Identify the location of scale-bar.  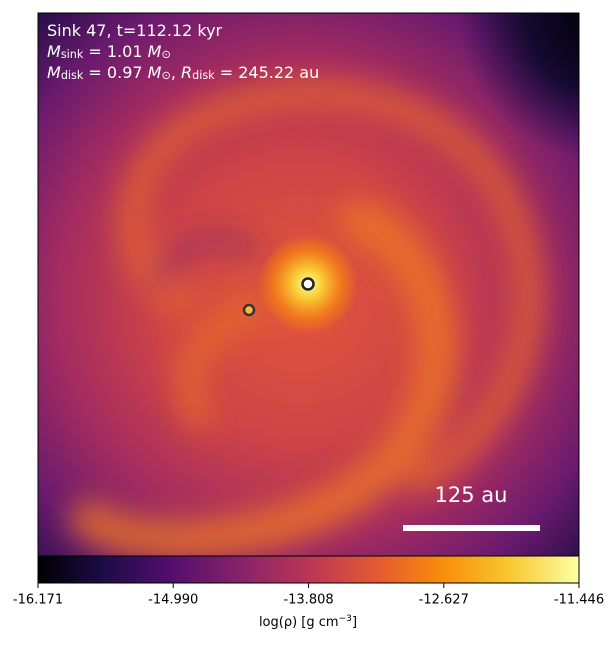
(471, 528).